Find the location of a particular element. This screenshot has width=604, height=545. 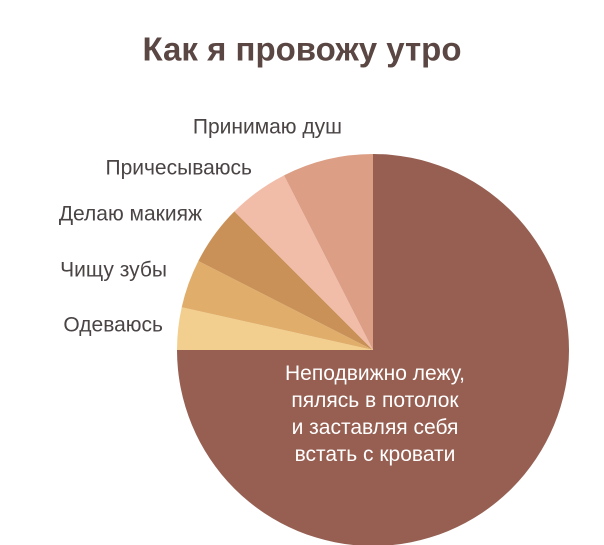

slice-label: Причесываюсь is located at coordinates (178, 168).